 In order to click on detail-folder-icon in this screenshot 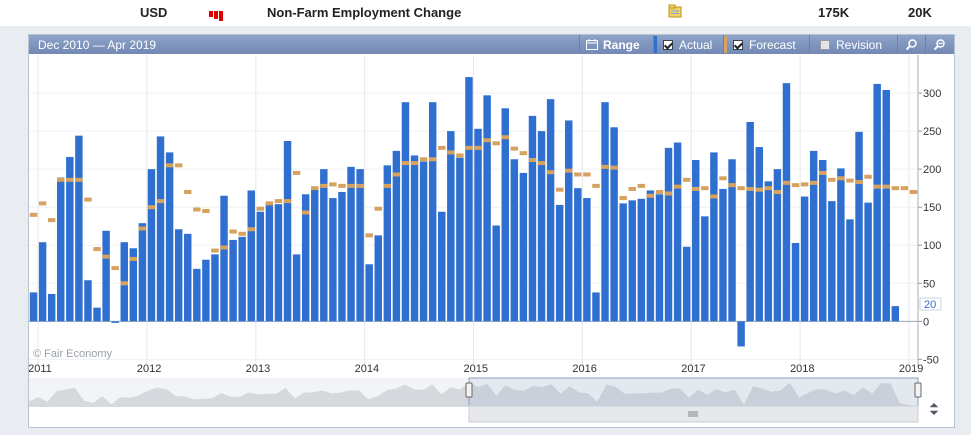, I will do `click(675, 11)`.